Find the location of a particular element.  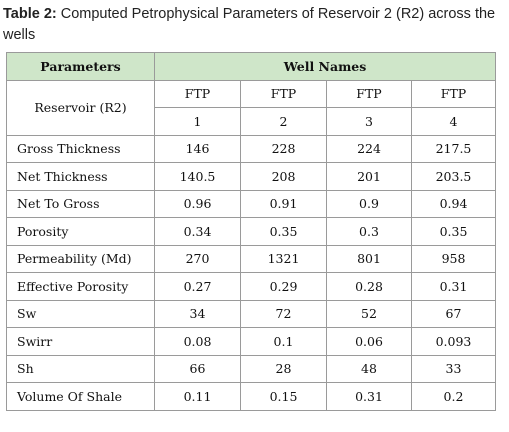

well-1-number: 1 is located at coordinates (197, 121).